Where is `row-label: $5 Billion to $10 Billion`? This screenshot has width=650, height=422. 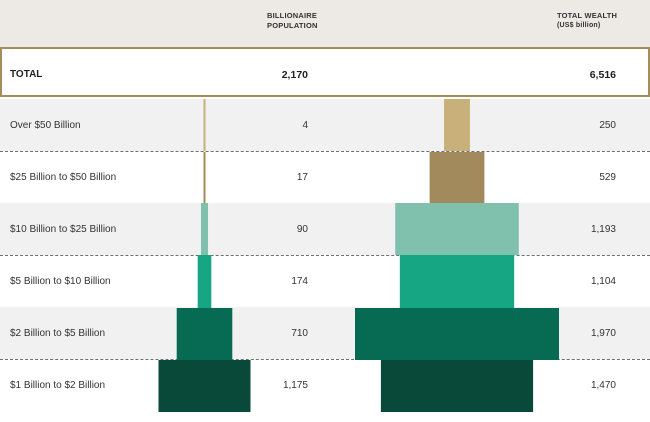
row-label: $5 Billion to $10 Billion is located at coordinates (60, 281).